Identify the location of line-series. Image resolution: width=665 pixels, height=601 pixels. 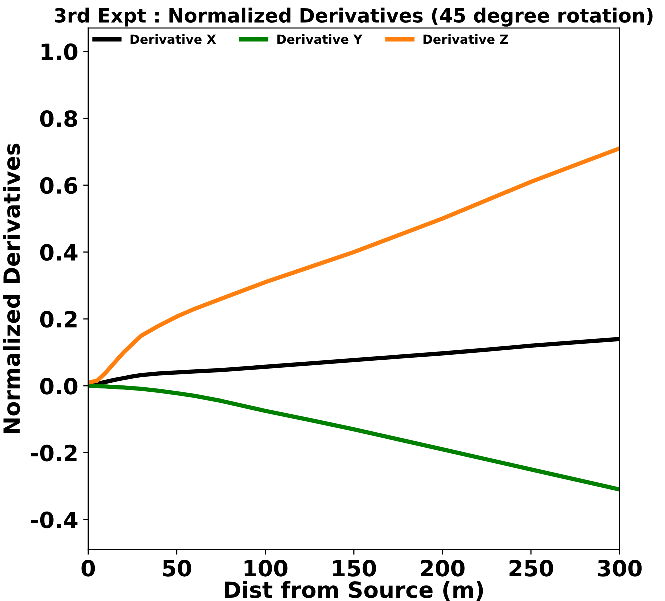
(354, 438).